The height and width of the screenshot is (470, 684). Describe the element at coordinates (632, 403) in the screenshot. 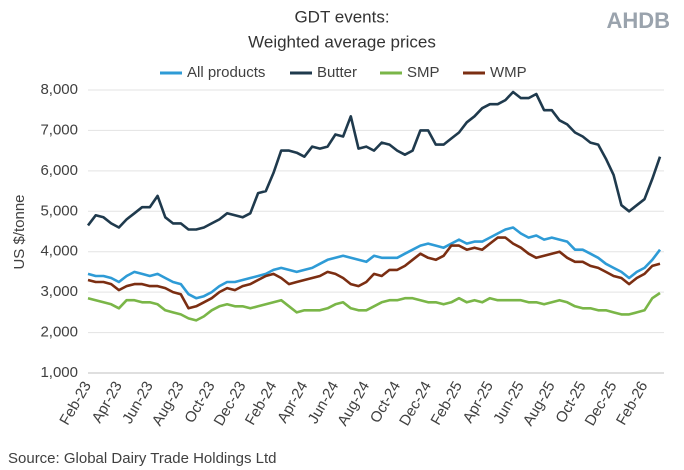

I see `x-tick-label: Feb-26` at that location.